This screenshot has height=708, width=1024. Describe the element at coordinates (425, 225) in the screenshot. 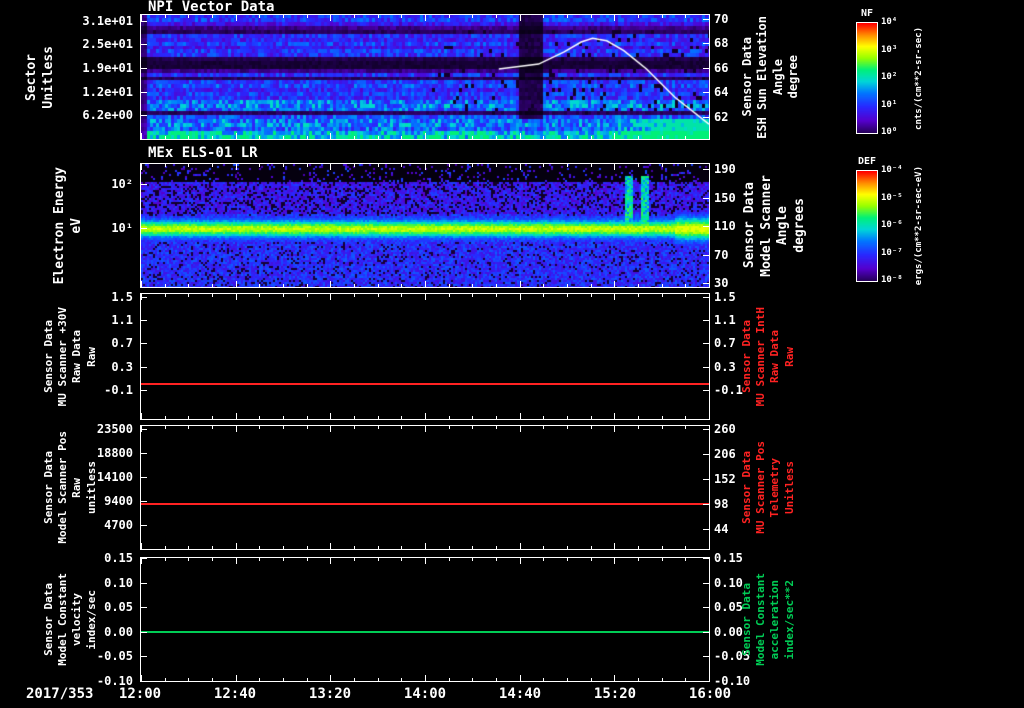

I see `panel-els-spectrogram` at that location.